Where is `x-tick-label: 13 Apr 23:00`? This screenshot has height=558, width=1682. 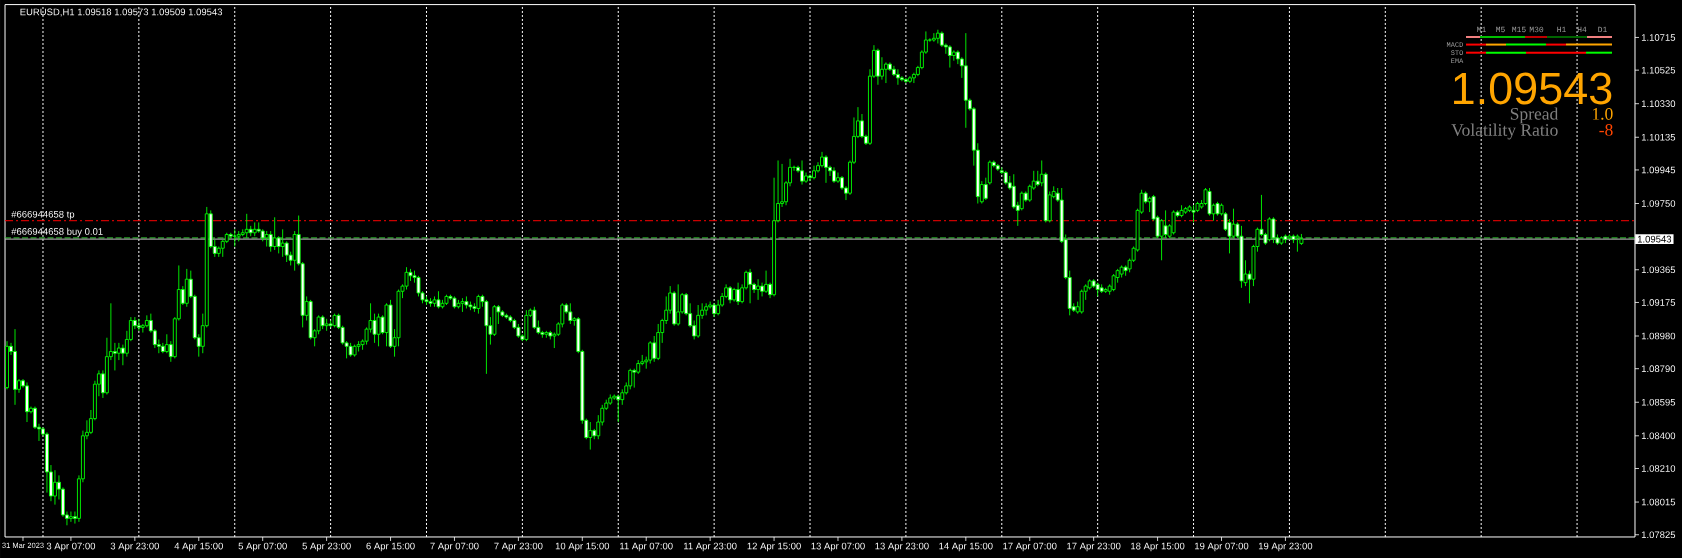
x-tick-label: 13 Apr 23:00 is located at coordinates (902, 547).